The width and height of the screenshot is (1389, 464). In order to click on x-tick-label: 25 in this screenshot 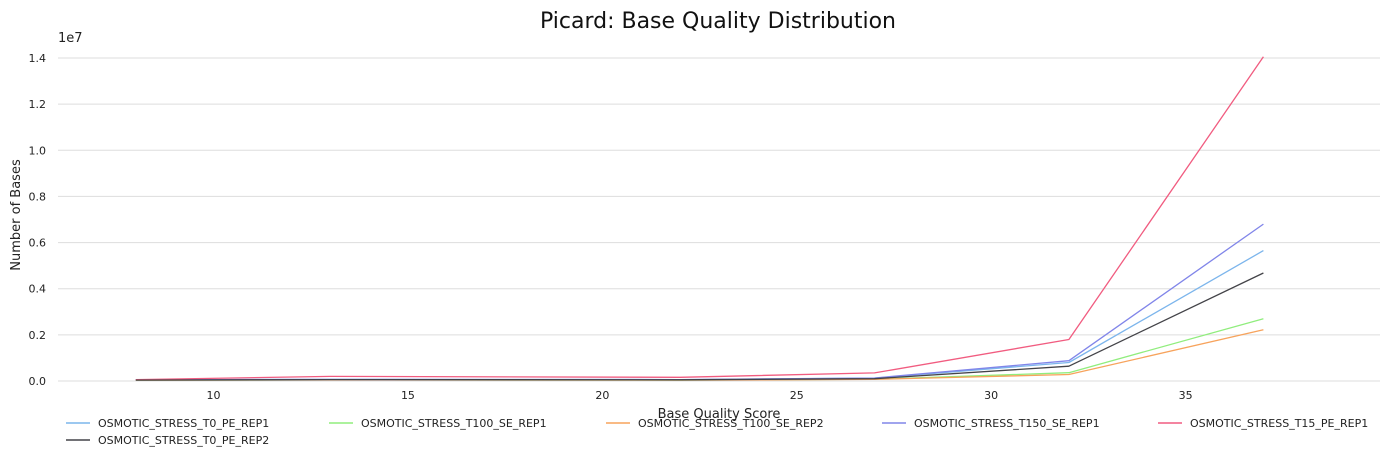, I will do `click(797, 395)`.